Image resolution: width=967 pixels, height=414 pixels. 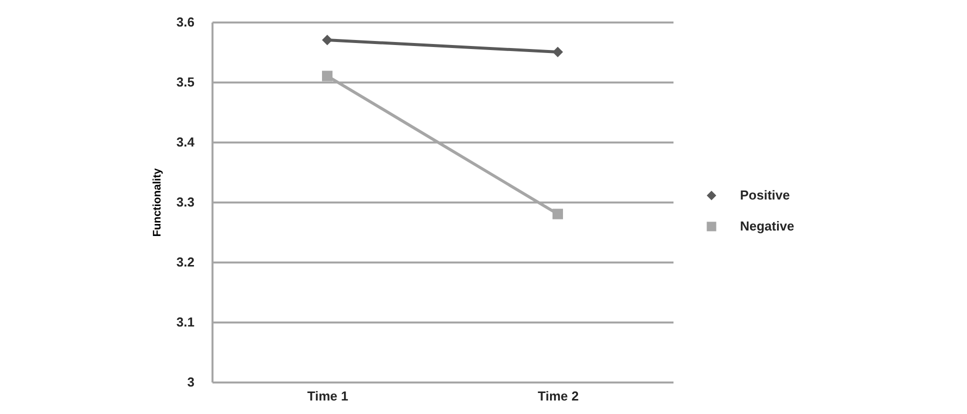 What do you see at coordinates (185, 322) in the screenshot?
I see `y-tick-label: 3.1` at bounding box center [185, 322].